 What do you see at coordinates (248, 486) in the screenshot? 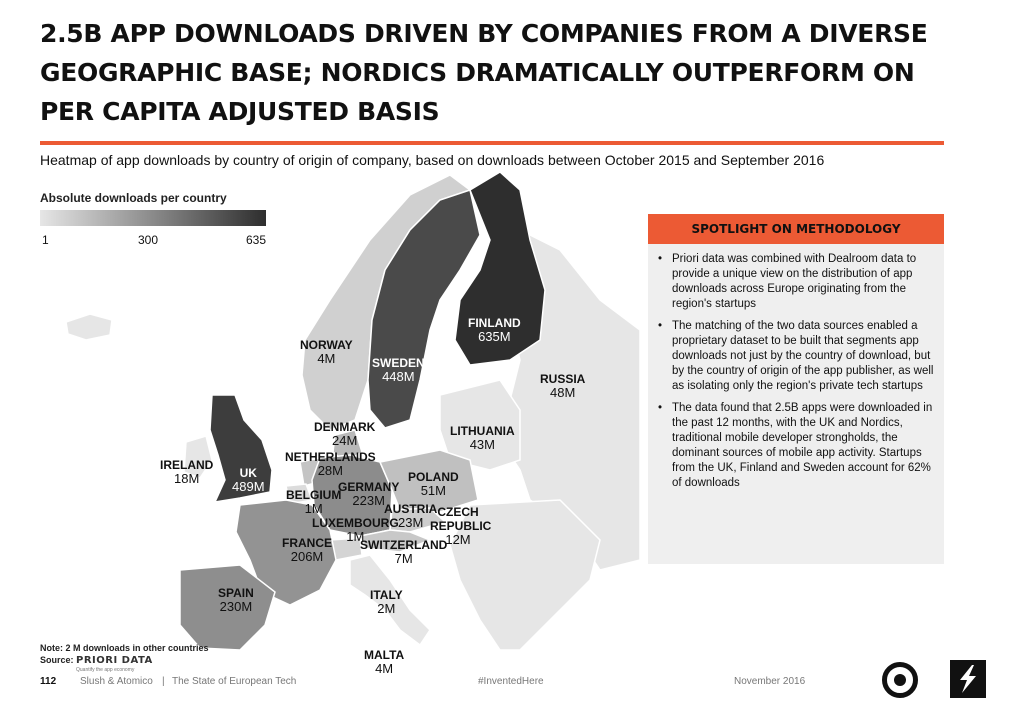
I see `country-value: 489M` at bounding box center [248, 486].